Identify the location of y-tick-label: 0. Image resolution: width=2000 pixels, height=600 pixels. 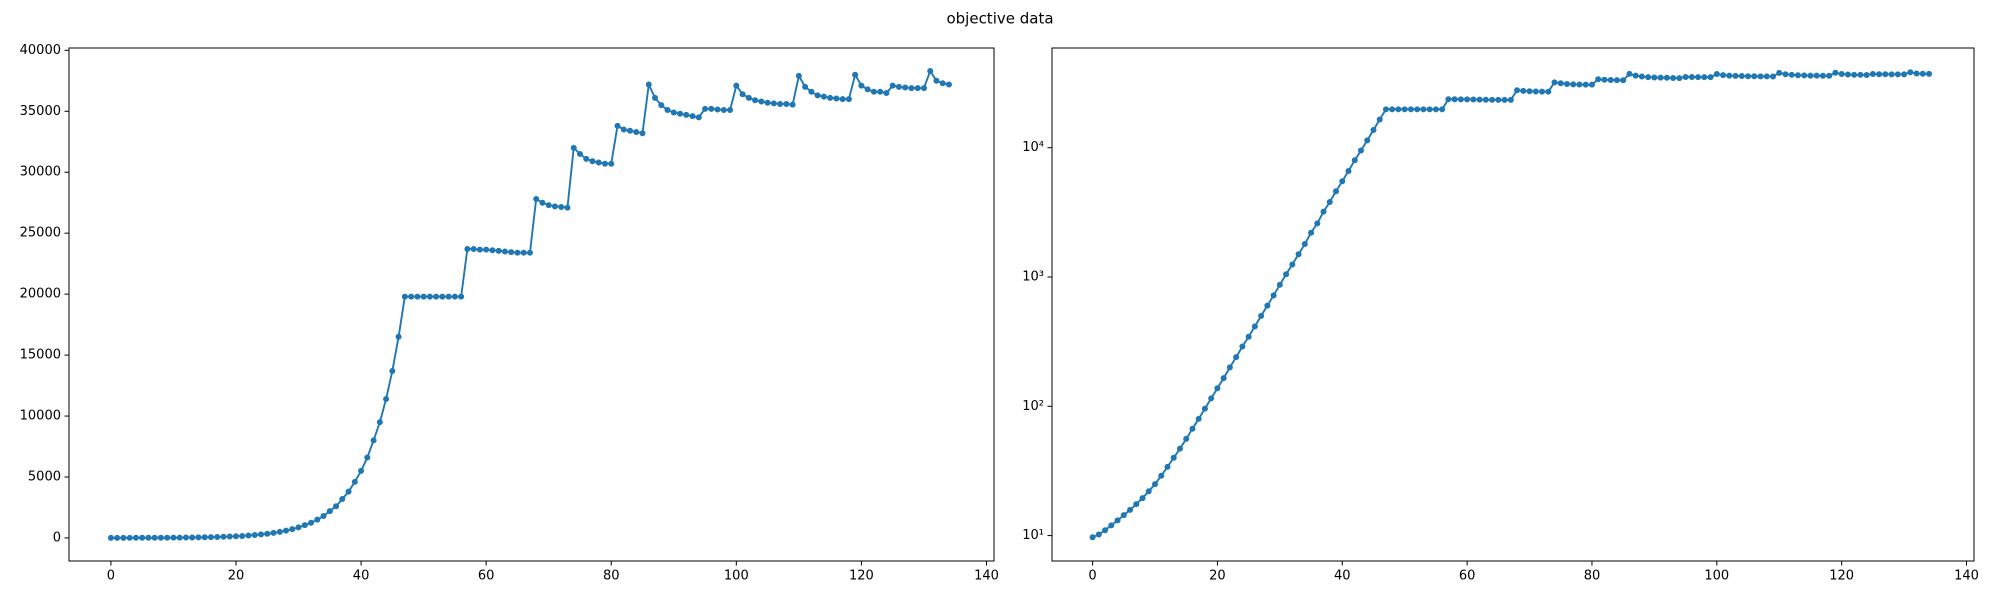
(57, 537).